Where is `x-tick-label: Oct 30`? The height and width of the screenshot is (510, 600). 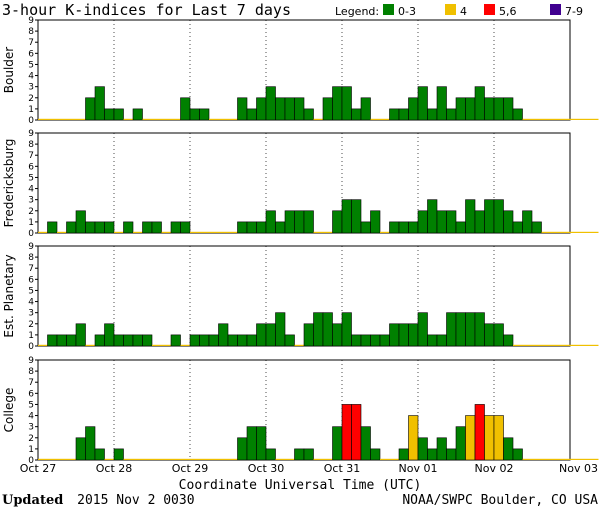
x-tick-label: Oct 30 is located at coordinates (266, 468).